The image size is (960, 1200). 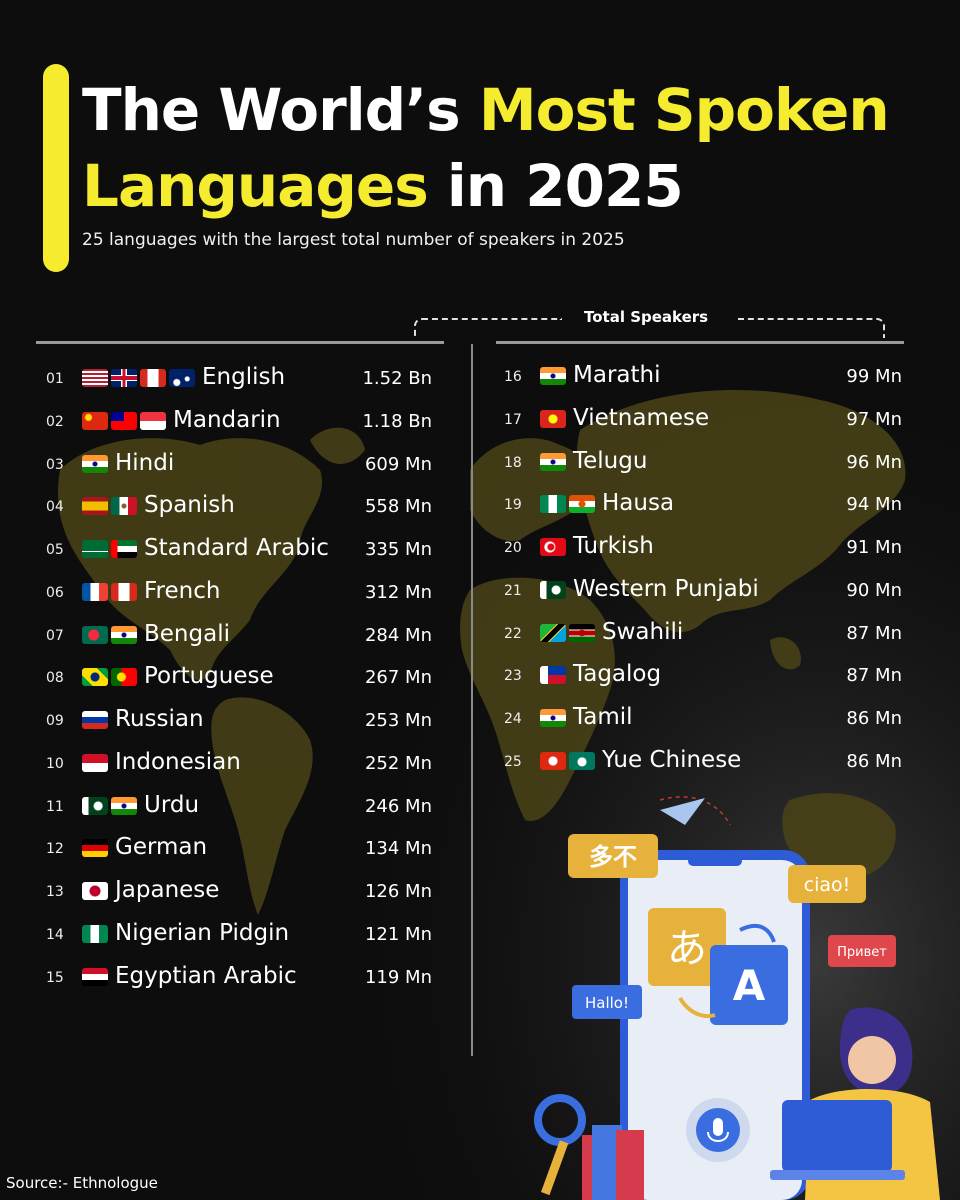 What do you see at coordinates (560, 1145) in the screenshot?
I see `magnifier-icon` at bounding box center [560, 1145].